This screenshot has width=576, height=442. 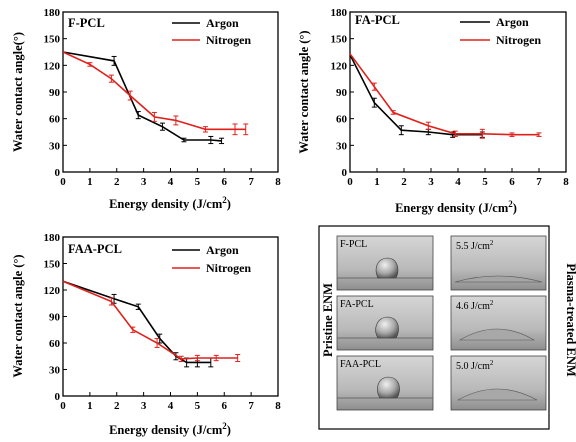 What do you see at coordinates (58, 397) in the screenshot?
I see `y-tick-label: 0` at bounding box center [58, 397].